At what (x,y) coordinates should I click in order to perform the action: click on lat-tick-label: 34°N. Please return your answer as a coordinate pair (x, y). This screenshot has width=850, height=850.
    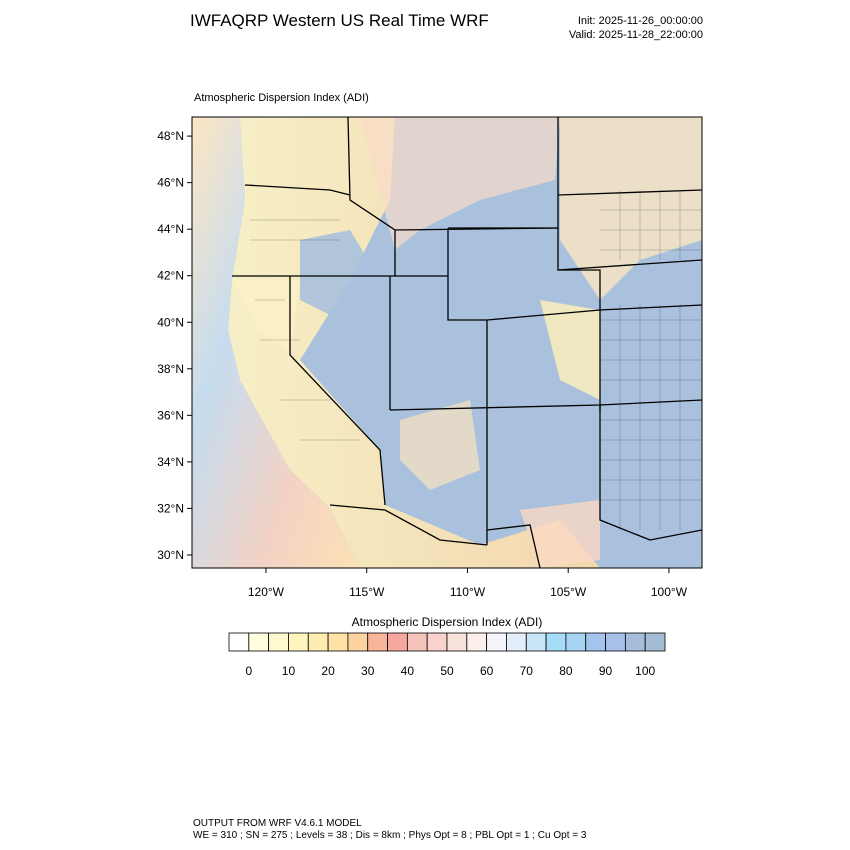
    Looking at the image, I should click on (170, 462).